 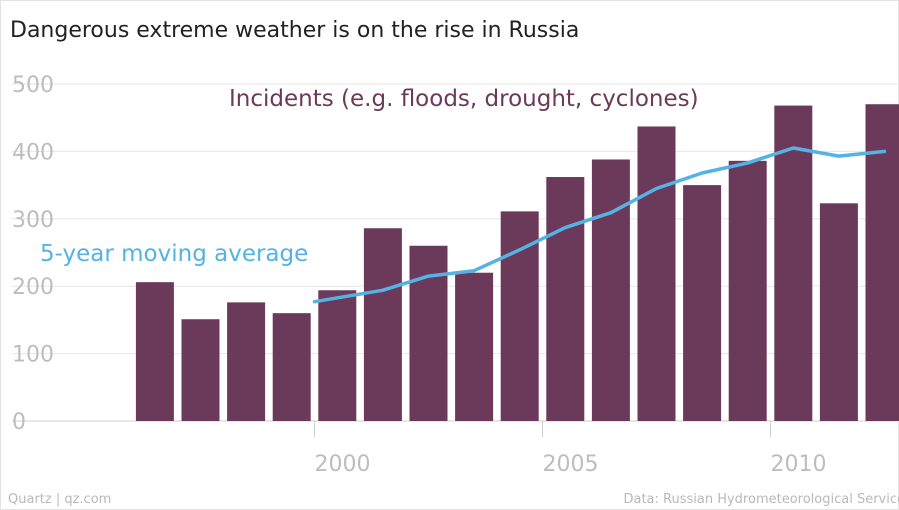 I want to click on bar-2006, so click(x=610, y=290).